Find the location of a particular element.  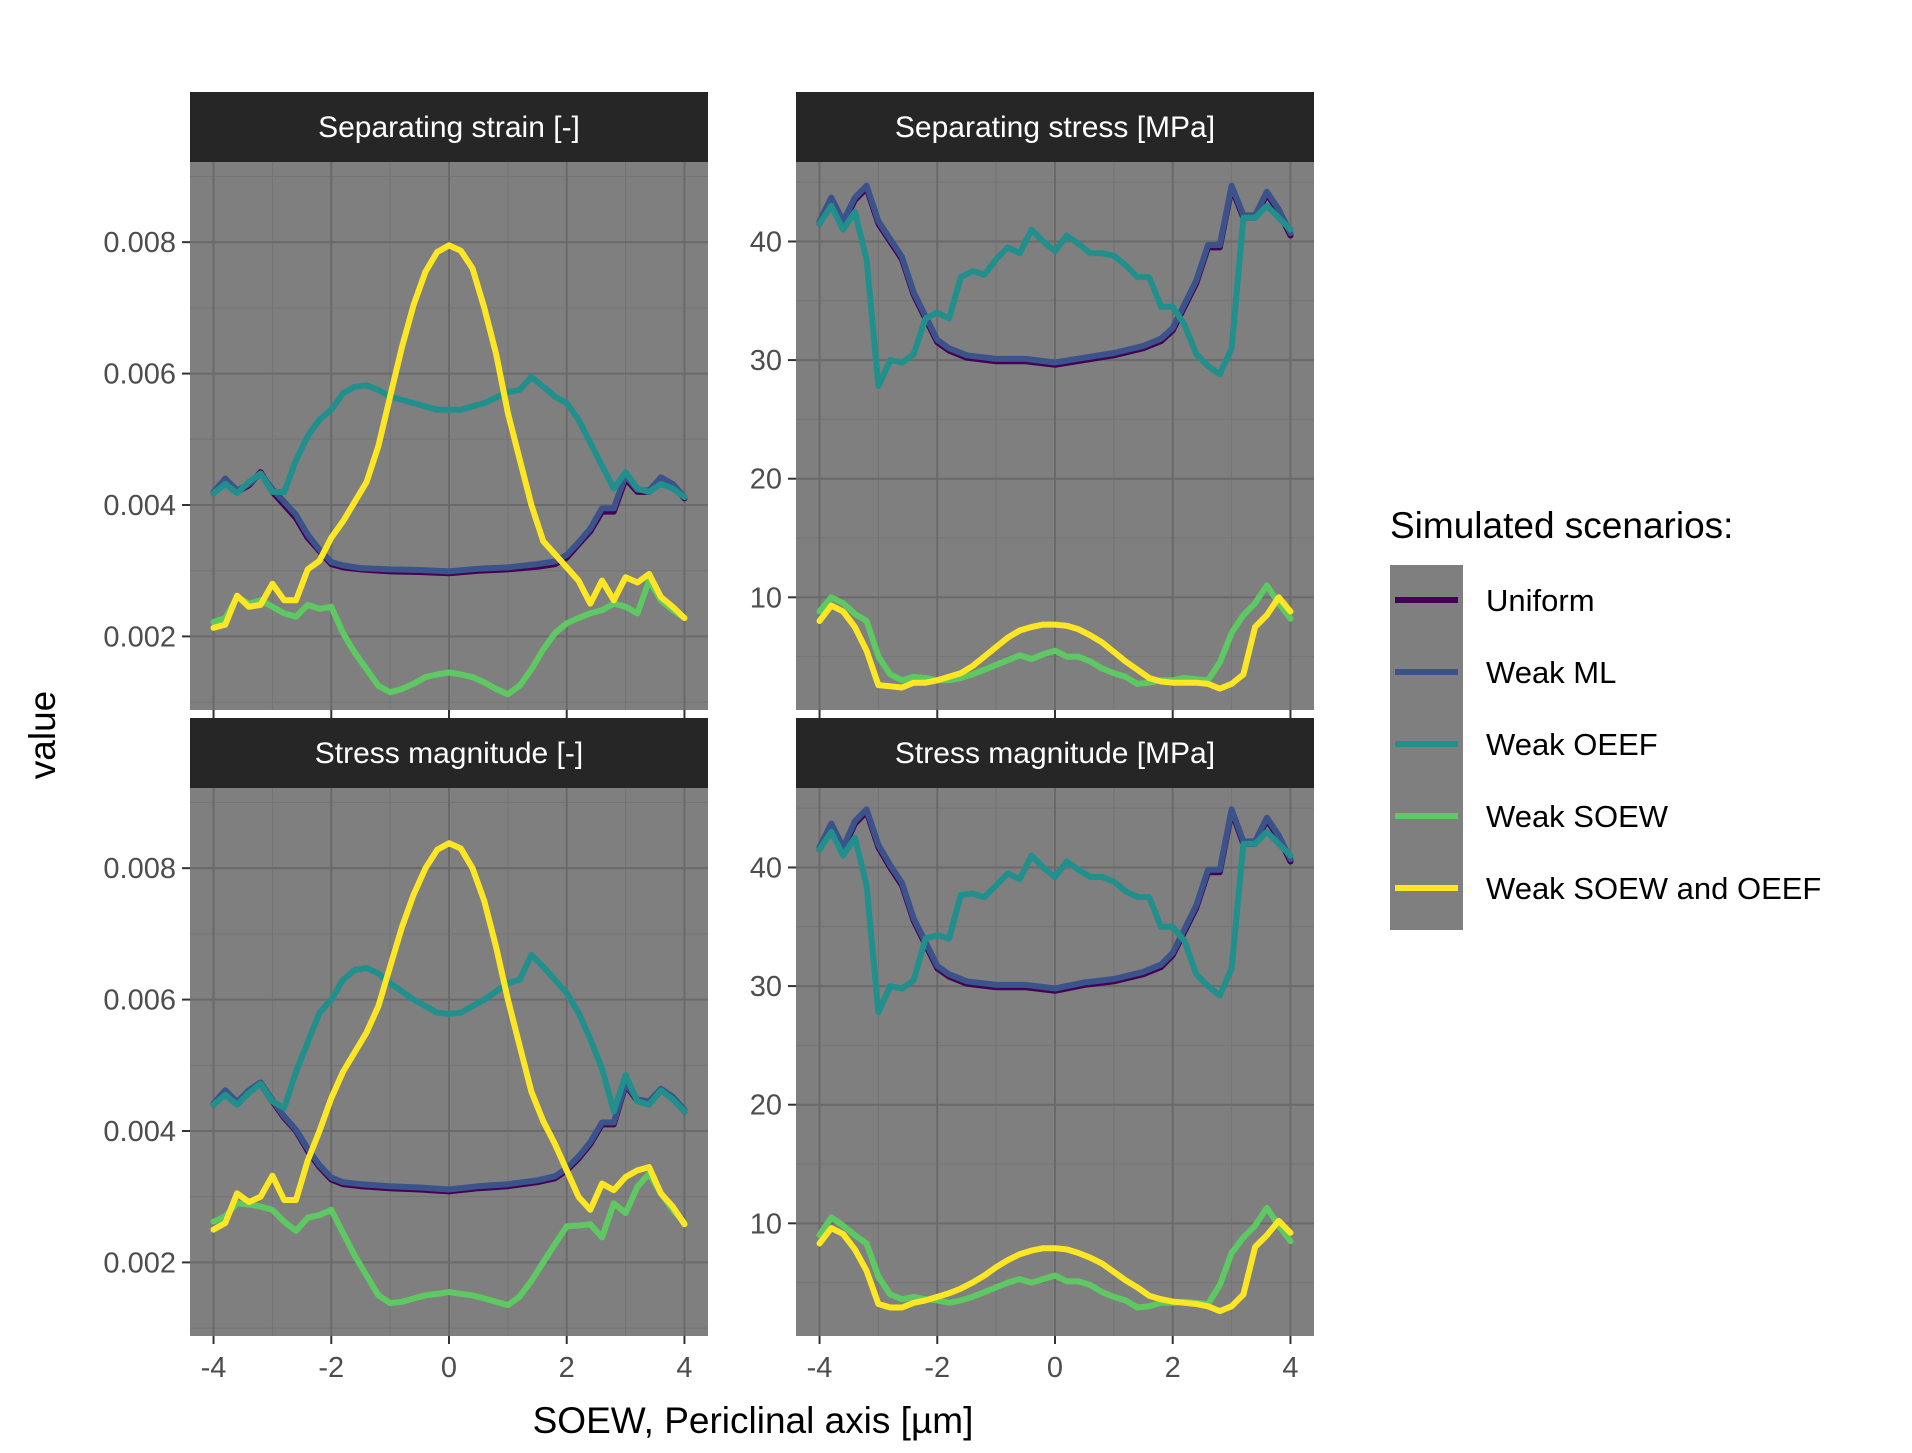

legend-key-background is located at coordinates (1426, 747).